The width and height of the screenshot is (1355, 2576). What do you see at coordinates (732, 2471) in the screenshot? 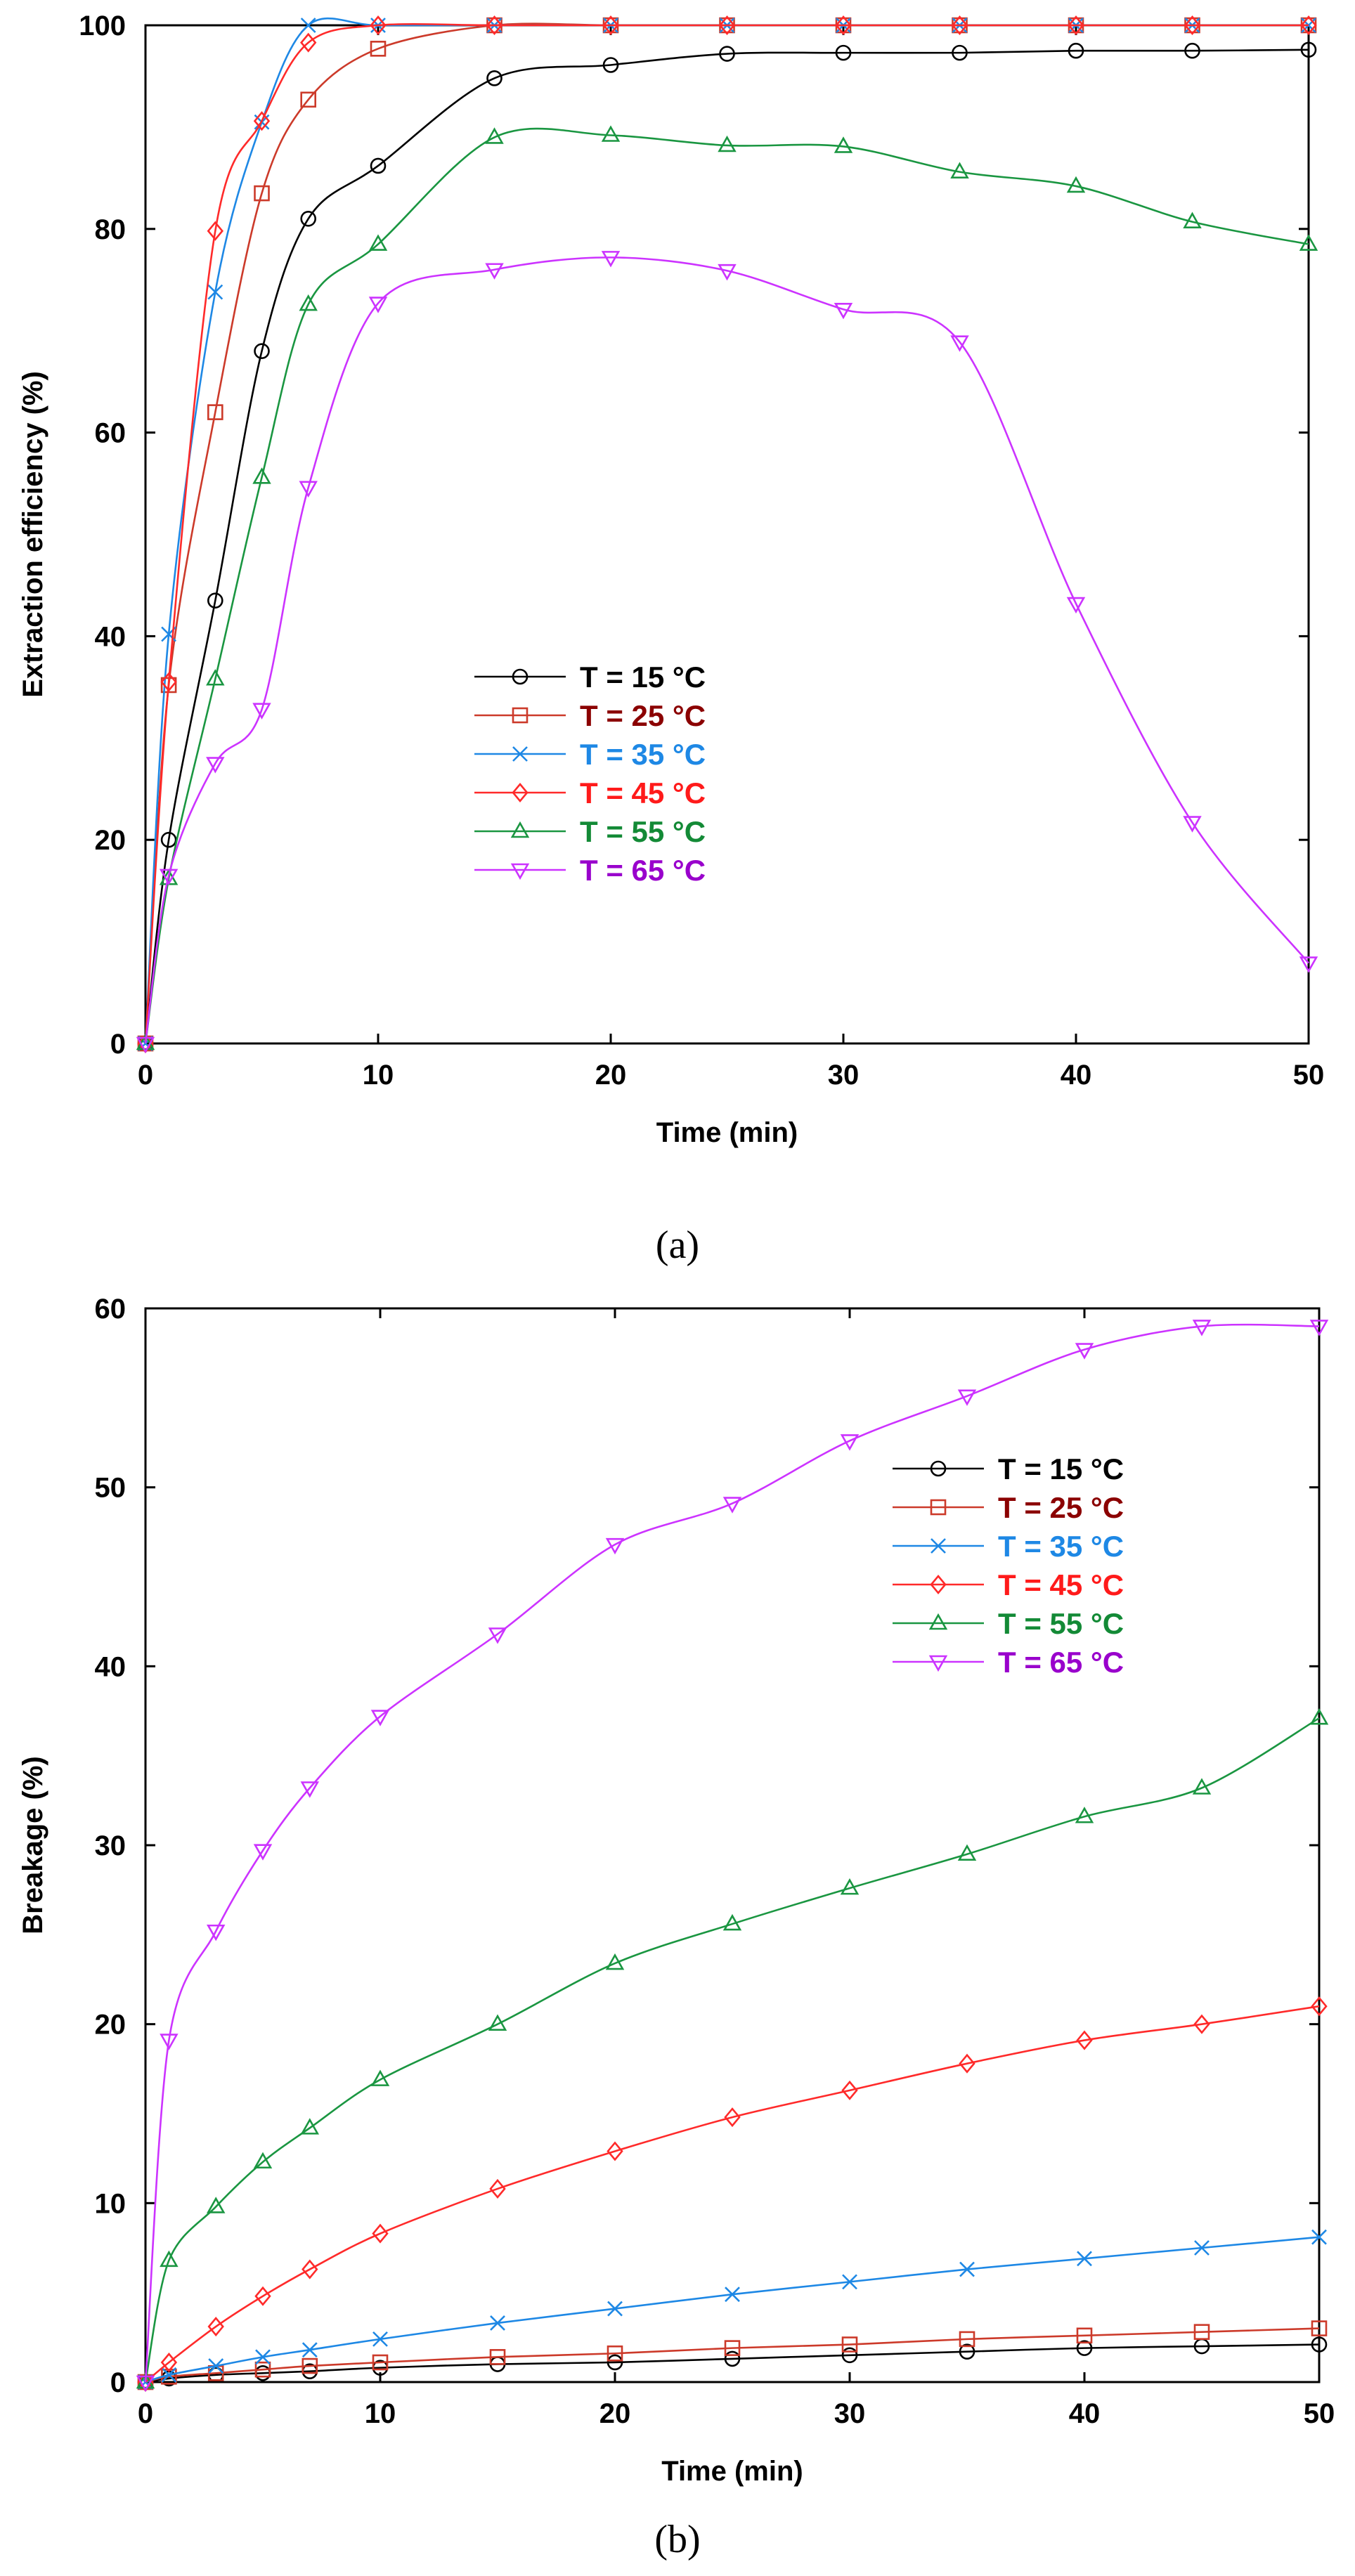
I see `chart-b-x-axis-title: Time (min)` at bounding box center [732, 2471].